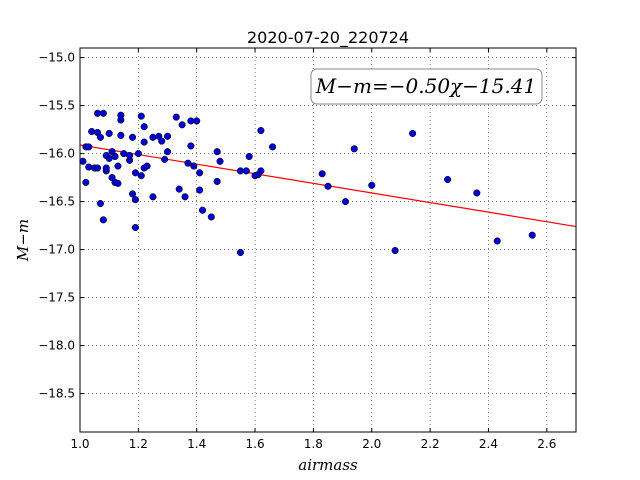  What do you see at coordinates (56, 346) in the screenshot?
I see `y-tick-label: −18.0` at bounding box center [56, 346].